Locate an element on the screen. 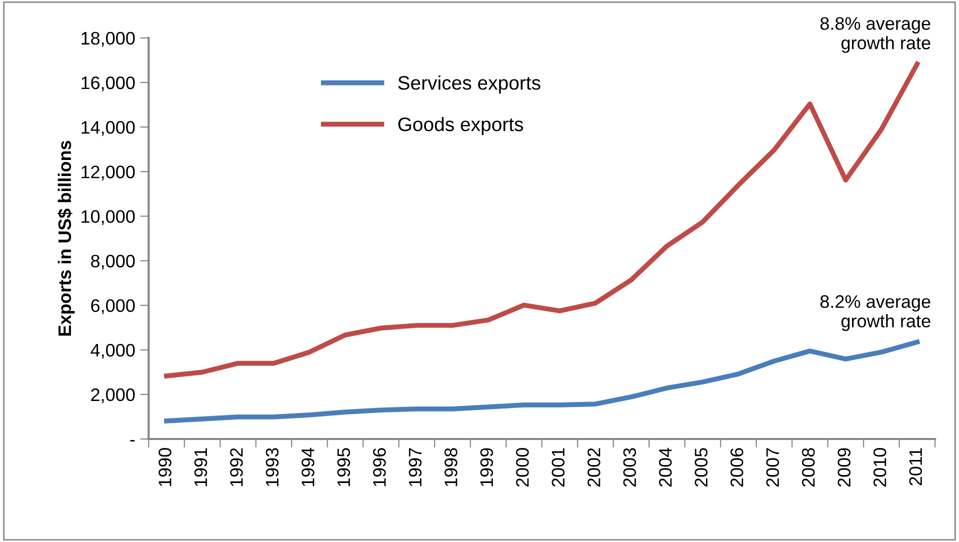 This screenshot has height=542, width=959. x-tick-label: 1990 is located at coordinates (165, 467).